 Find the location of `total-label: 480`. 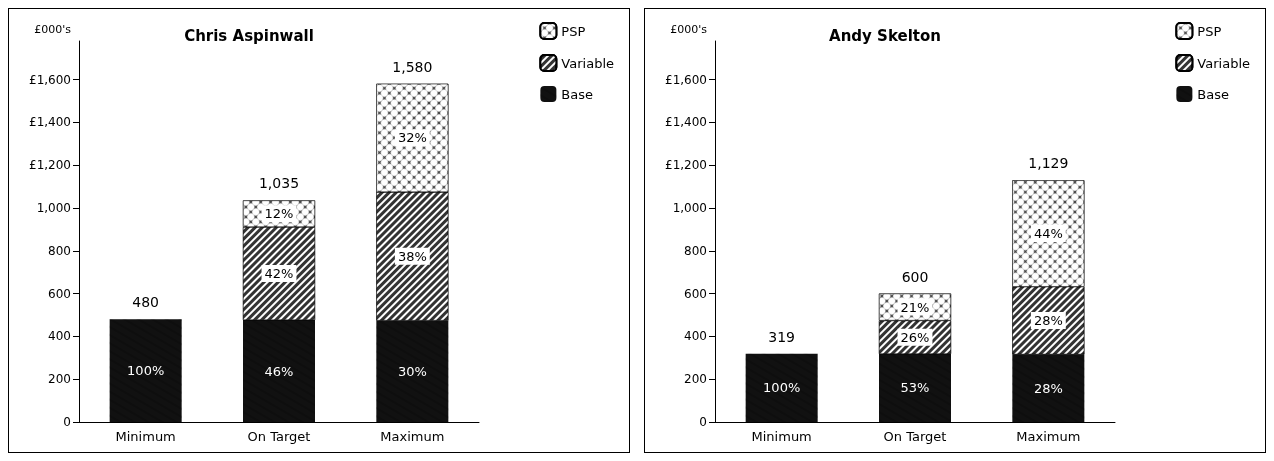

total-label: 480 is located at coordinates (146, 302).